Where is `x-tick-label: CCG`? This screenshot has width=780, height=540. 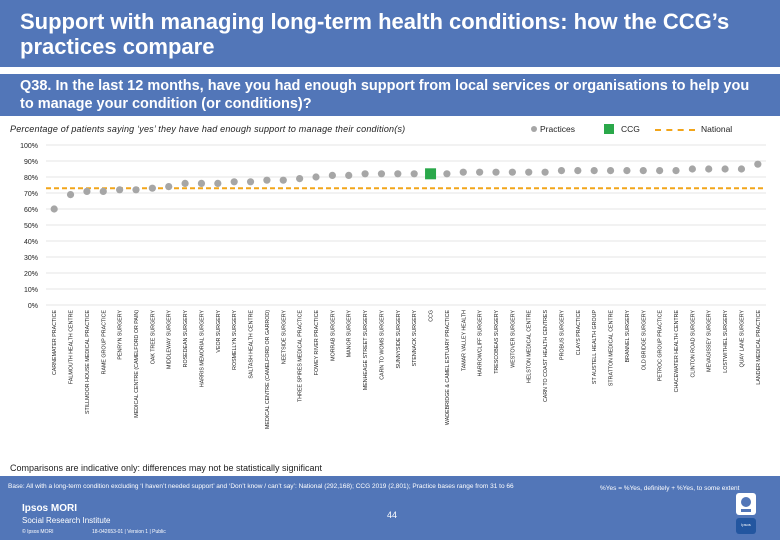
x-tick-label: CCG is located at coordinates (432, 316).